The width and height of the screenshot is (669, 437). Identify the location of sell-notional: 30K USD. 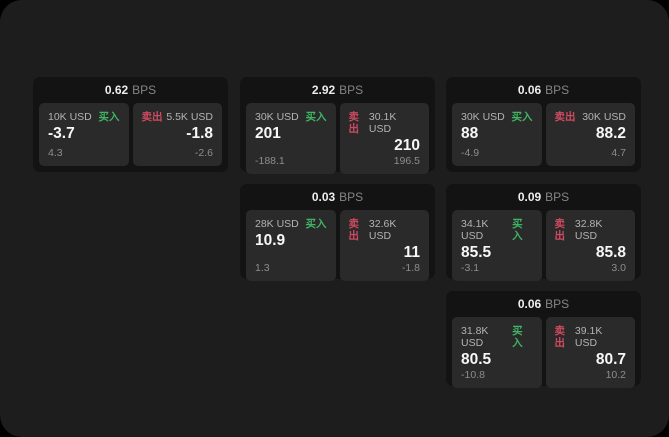
(604, 117).